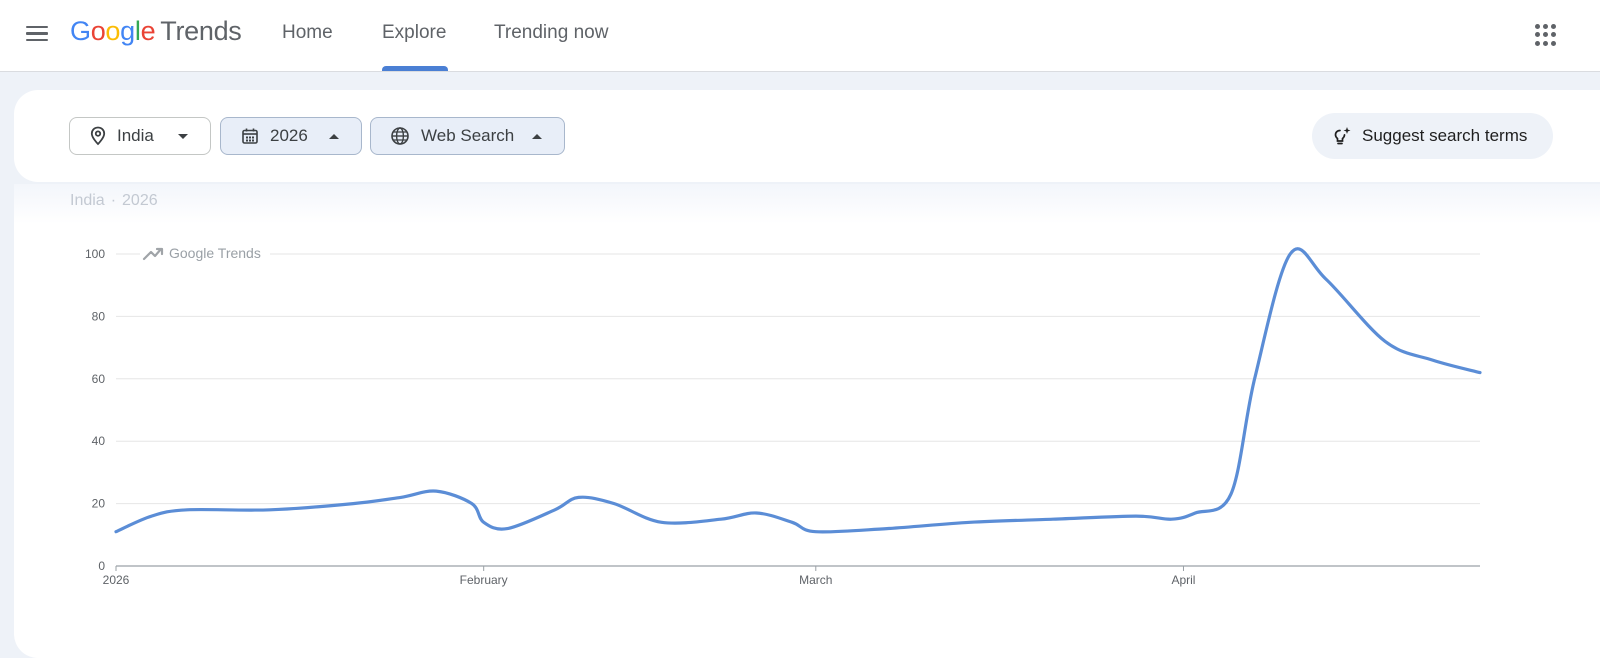 This screenshot has height=658, width=1600. What do you see at coordinates (414, 32) in the screenshot?
I see `nav-explore: Explore` at bounding box center [414, 32].